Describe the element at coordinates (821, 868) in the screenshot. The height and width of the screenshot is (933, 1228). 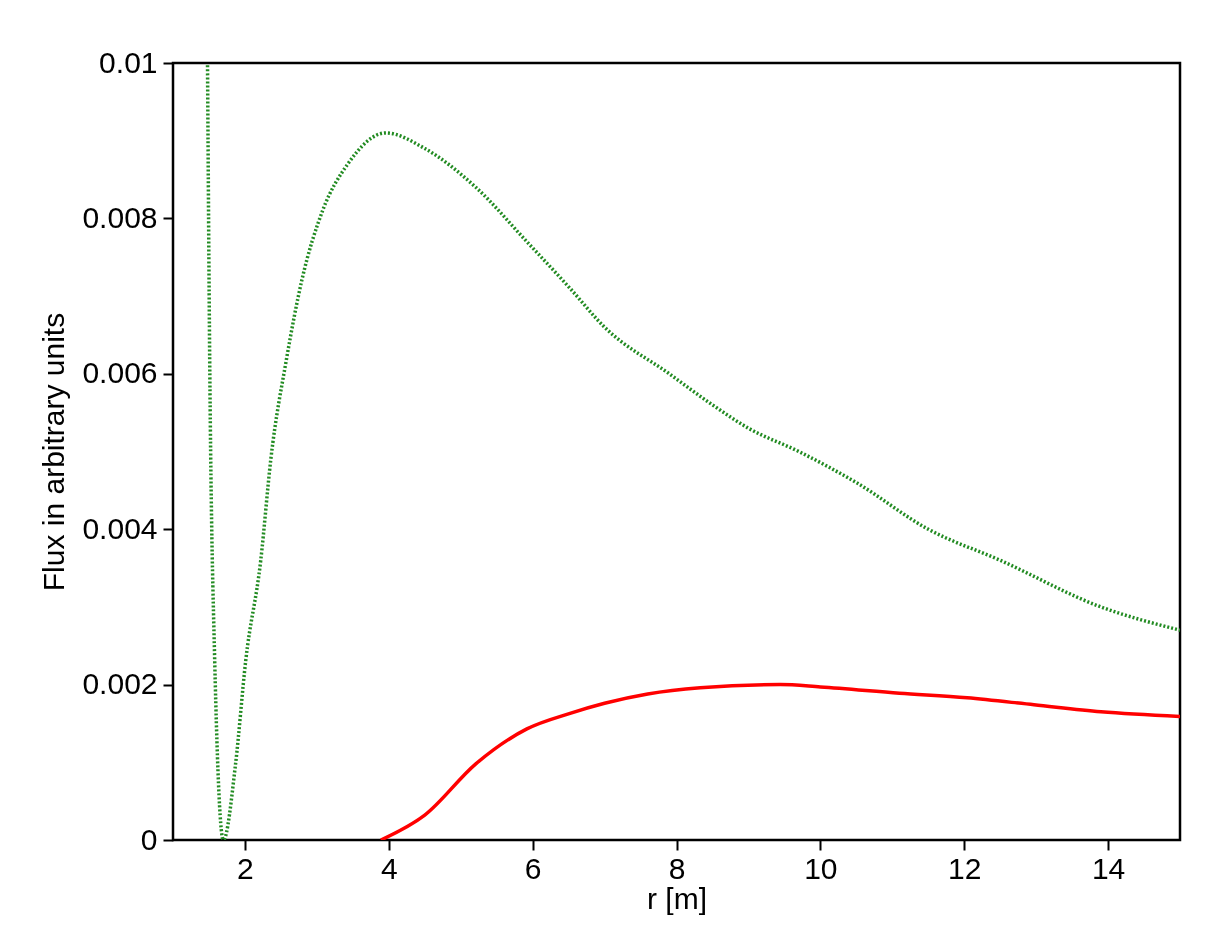
I see `x-tick-label: 10` at that location.